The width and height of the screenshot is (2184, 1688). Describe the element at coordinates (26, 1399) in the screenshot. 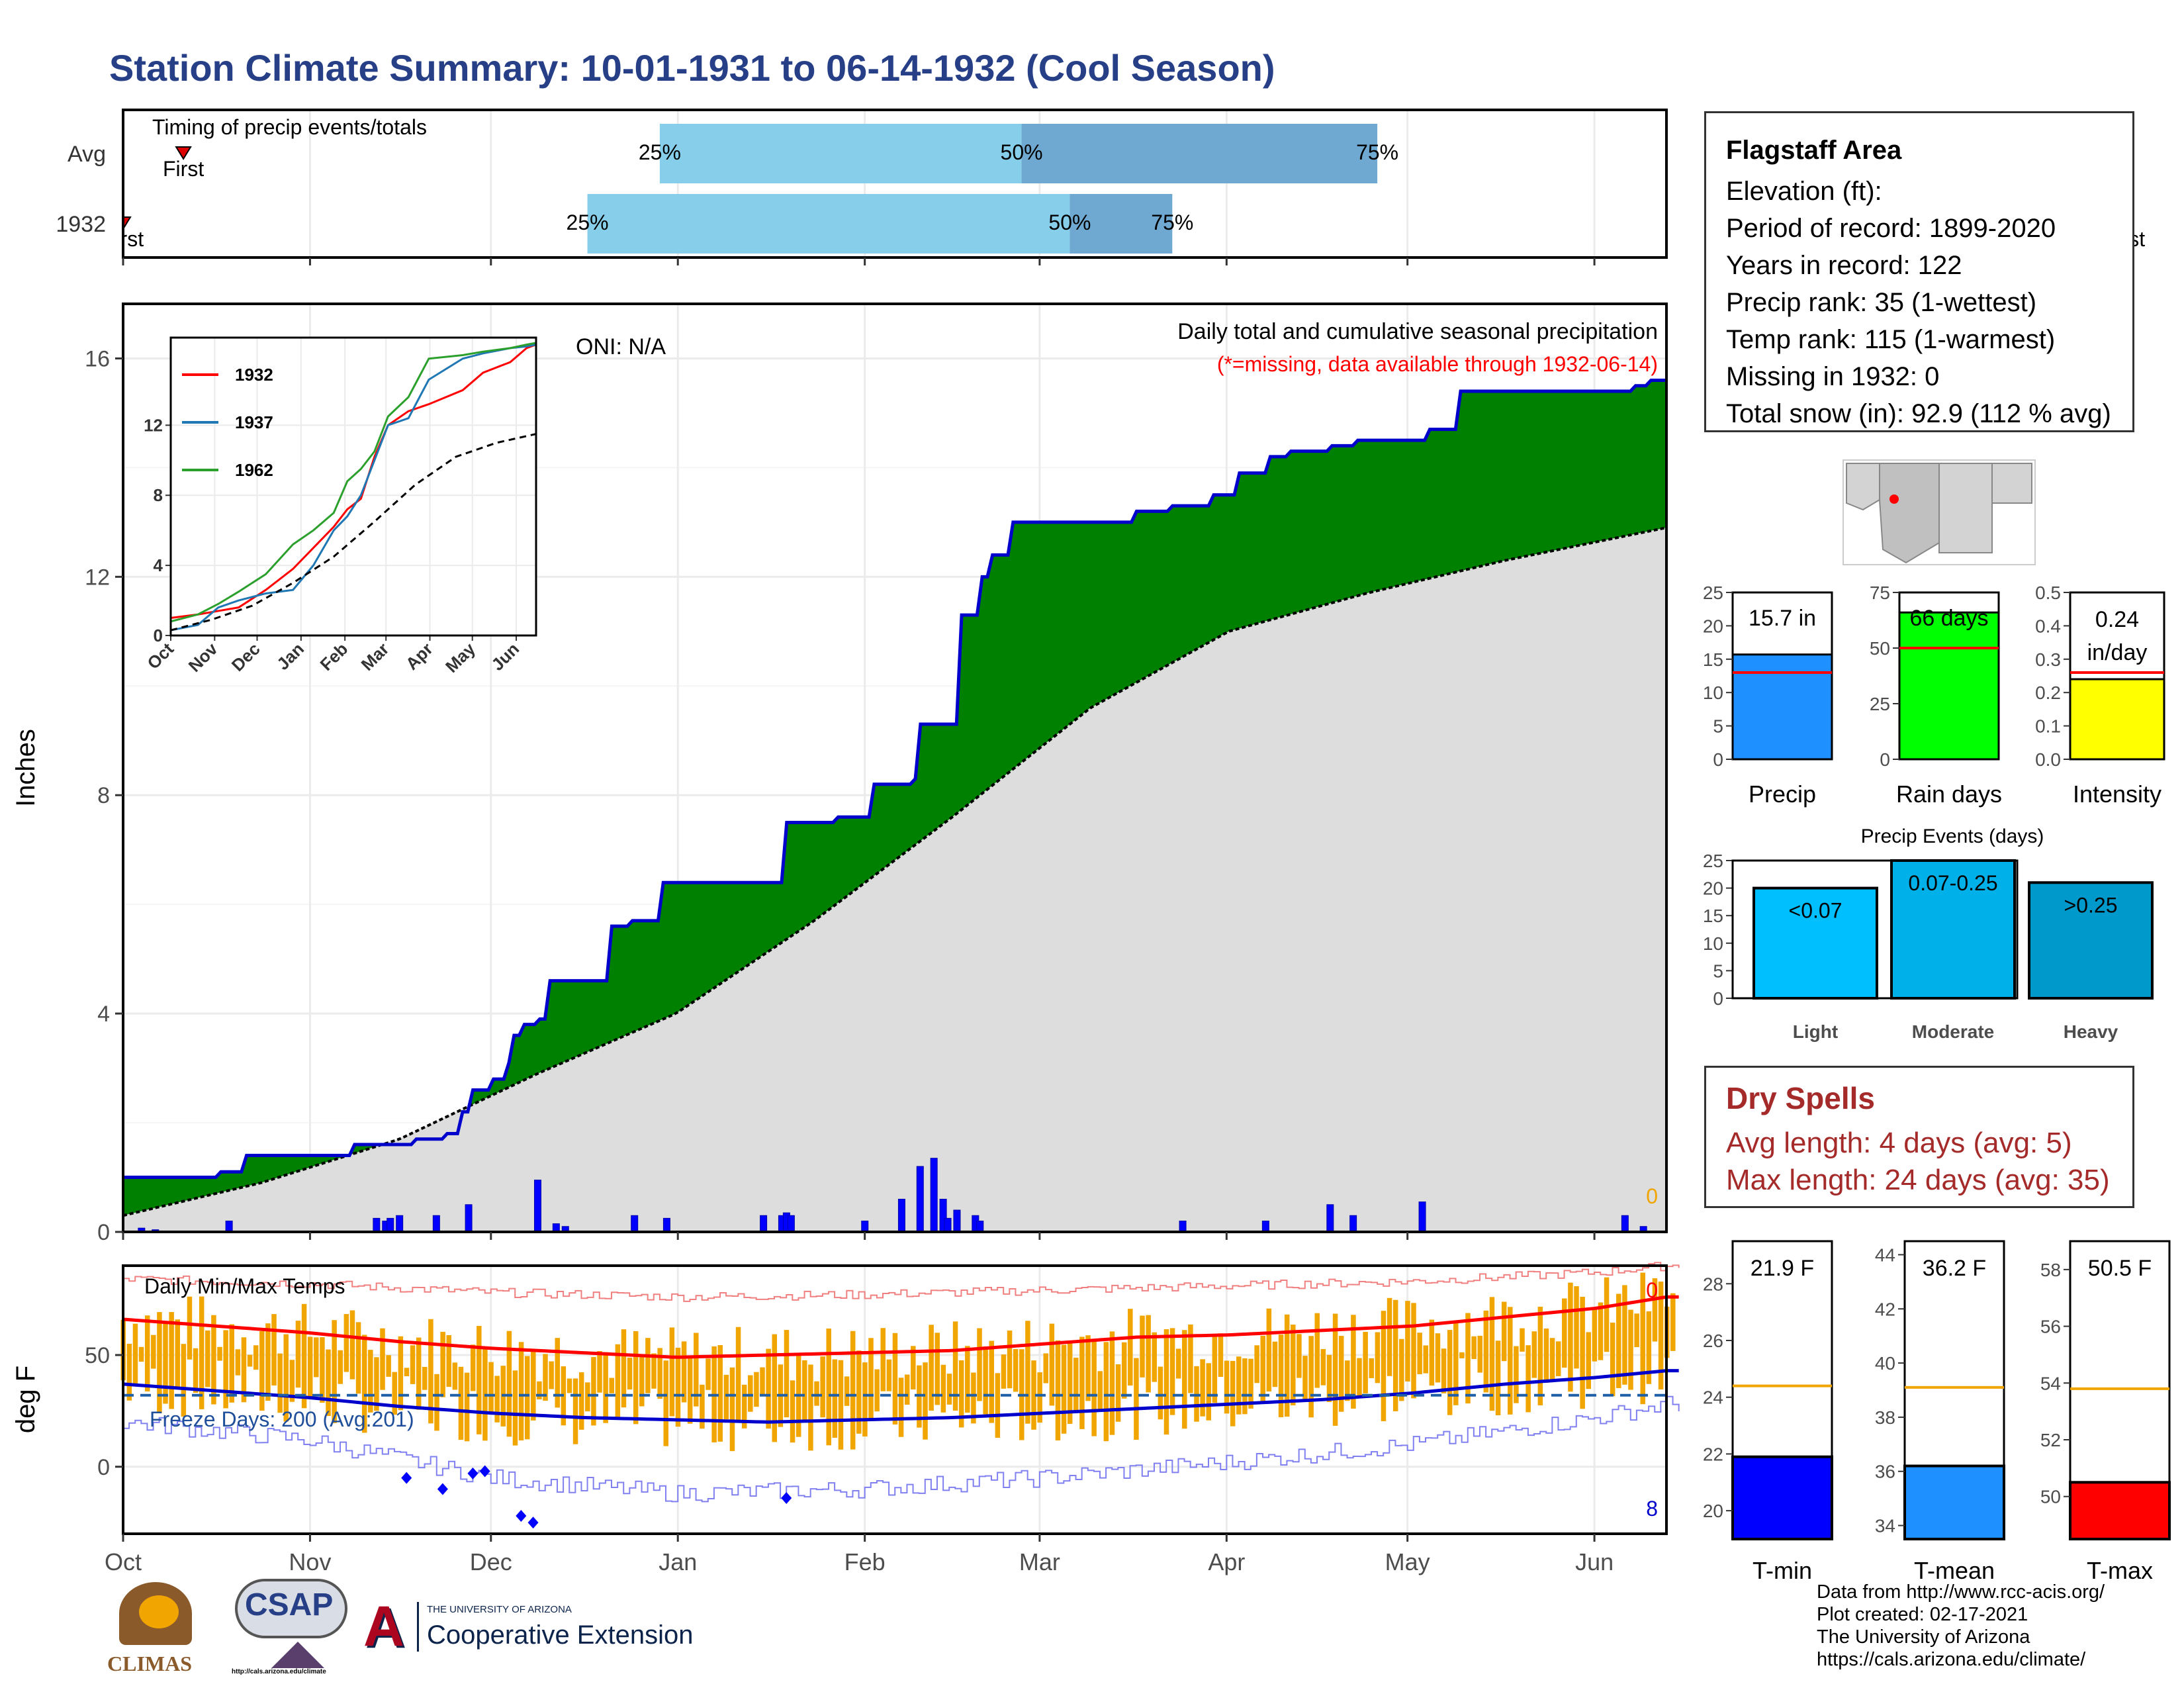

I see `temp-ylabel: deg F` at that location.